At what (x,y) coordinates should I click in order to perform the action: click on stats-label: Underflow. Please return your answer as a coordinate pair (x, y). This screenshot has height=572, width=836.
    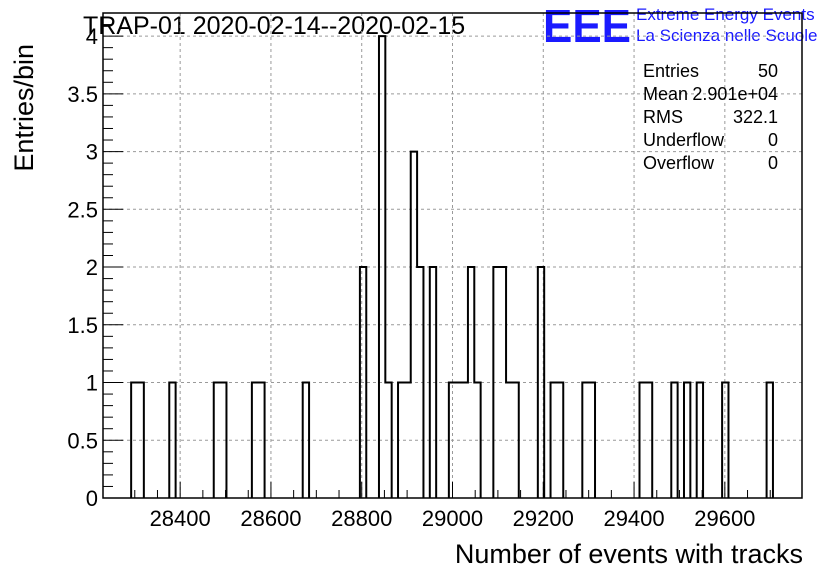
    Looking at the image, I should click on (684, 140).